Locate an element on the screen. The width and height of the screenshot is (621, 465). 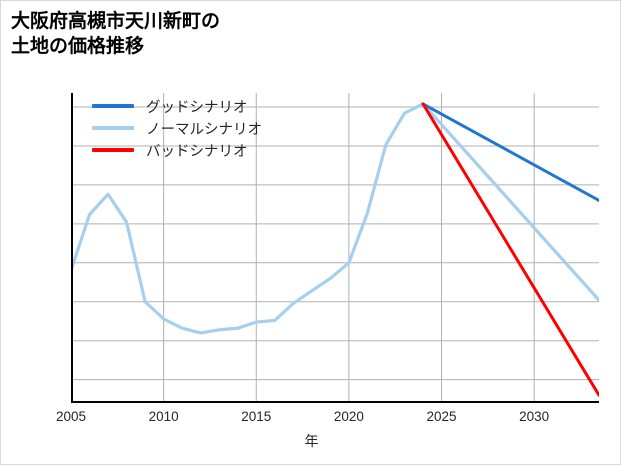
legend-label: バッドシナリオ is located at coordinates (197, 151).